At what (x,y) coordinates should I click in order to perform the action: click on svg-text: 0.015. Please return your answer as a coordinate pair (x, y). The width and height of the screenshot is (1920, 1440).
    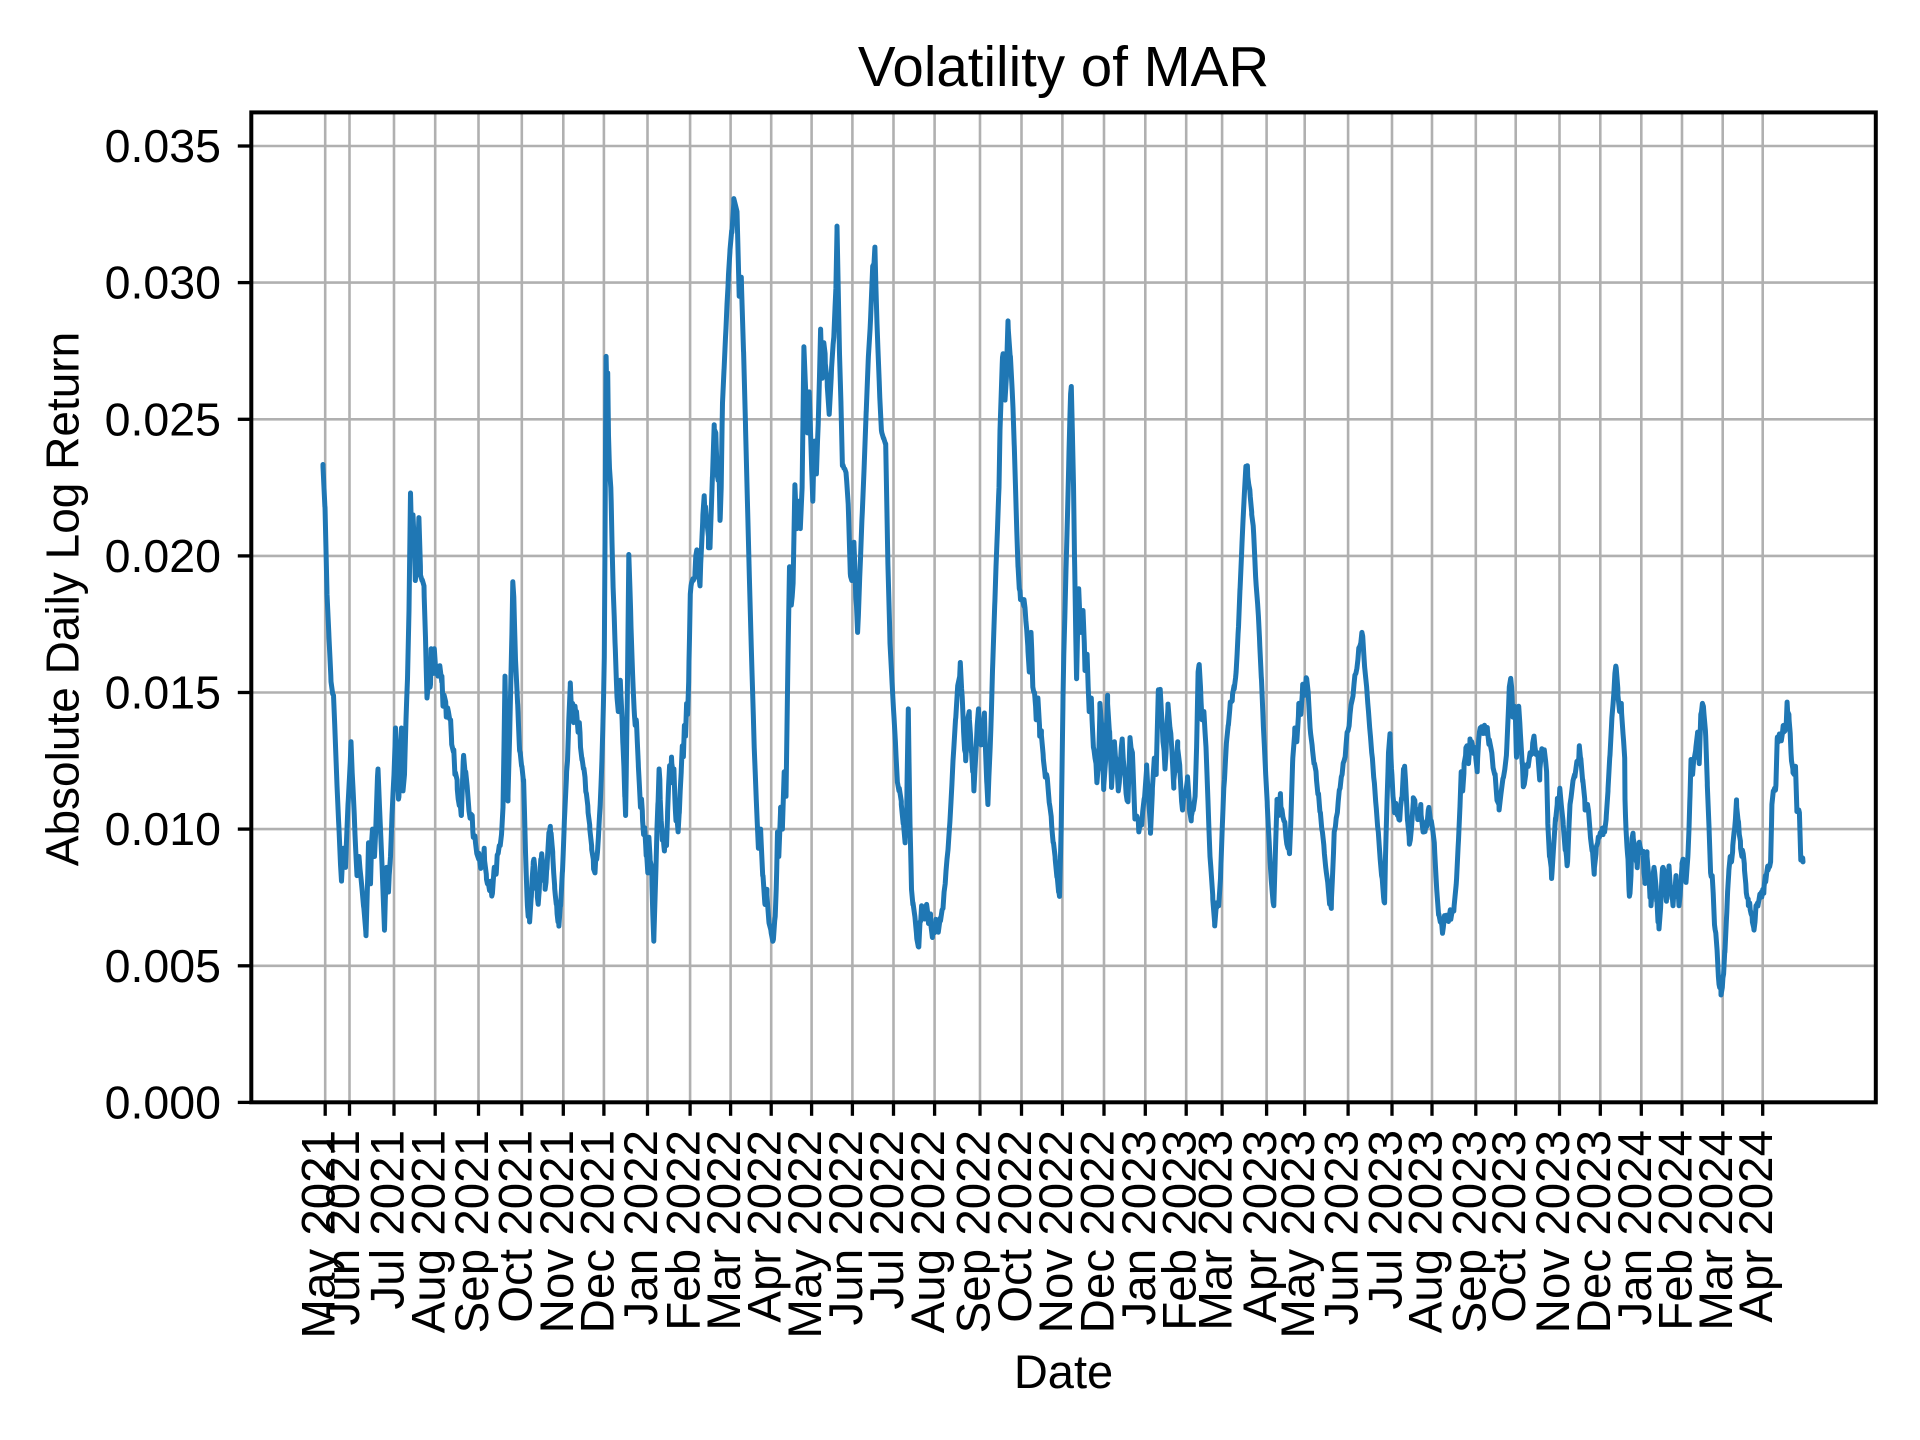
    Looking at the image, I should click on (163, 693).